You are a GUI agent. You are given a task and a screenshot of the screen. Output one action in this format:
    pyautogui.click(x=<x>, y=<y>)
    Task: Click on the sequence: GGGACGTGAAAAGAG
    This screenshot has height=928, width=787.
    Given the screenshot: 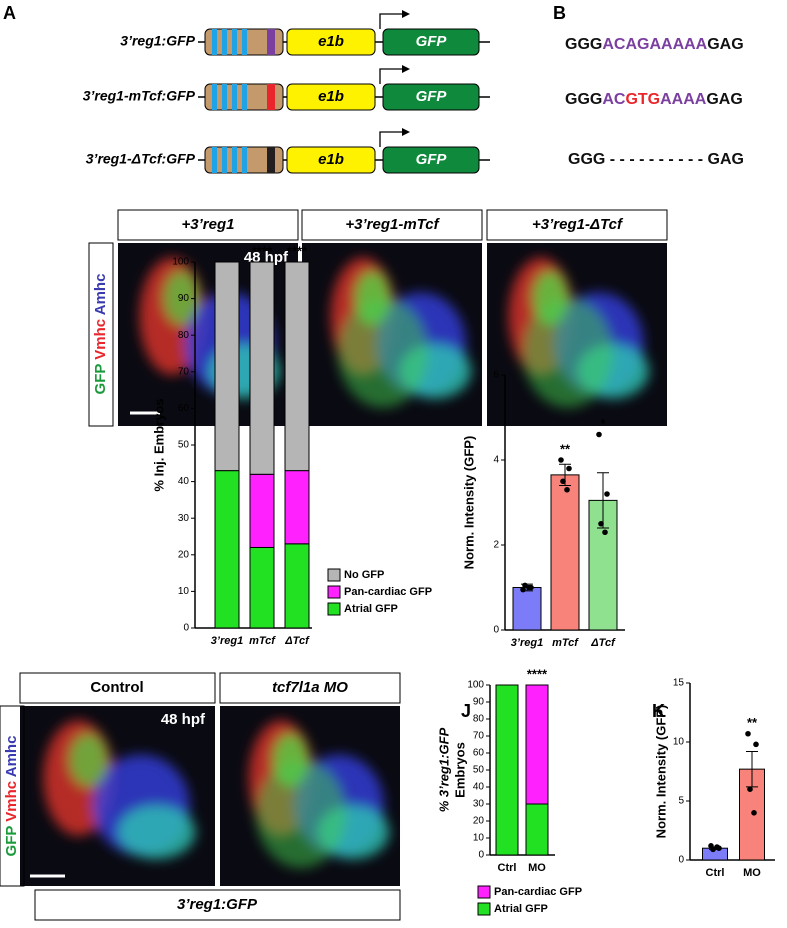 What is the action you would take?
    pyautogui.click(x=654, y=99)
    